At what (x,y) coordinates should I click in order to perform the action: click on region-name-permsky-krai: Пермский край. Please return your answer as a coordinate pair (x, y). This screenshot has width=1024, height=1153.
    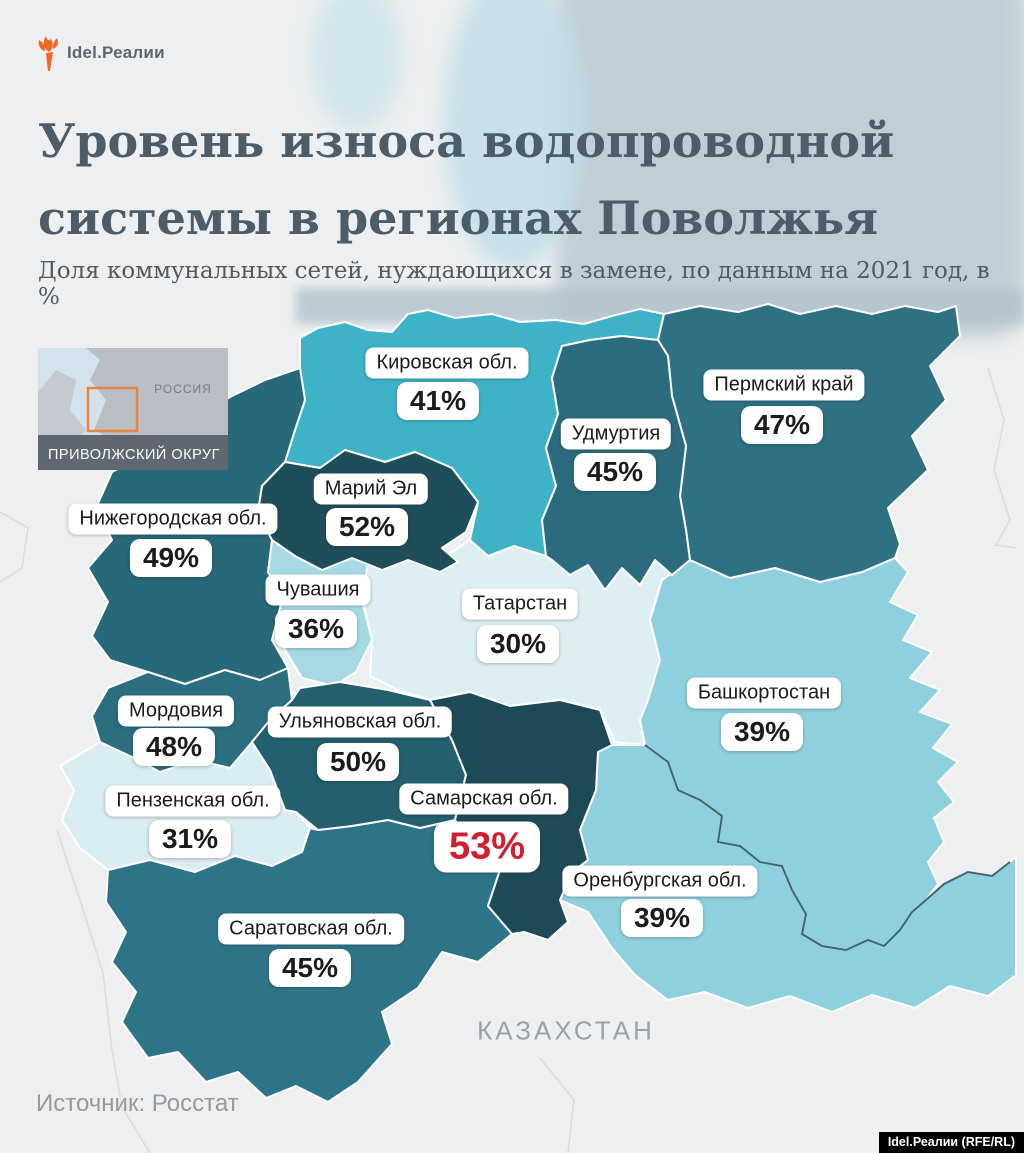
    Looking at the image, I should click on (784, 385).